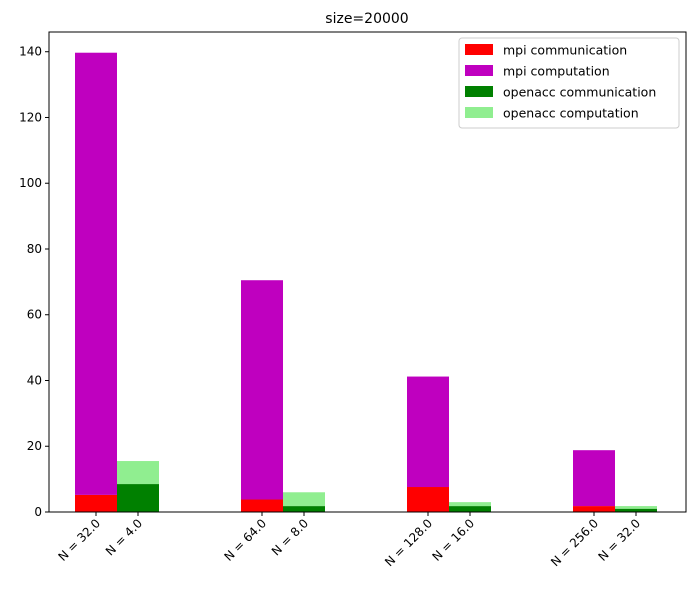 The height and width of the screenshot is (591, 696). What do you see at coordinates (124, 537) in the screenshot?
I see `x-tick-label: N = 4.0` at bounding box center [124, 537].